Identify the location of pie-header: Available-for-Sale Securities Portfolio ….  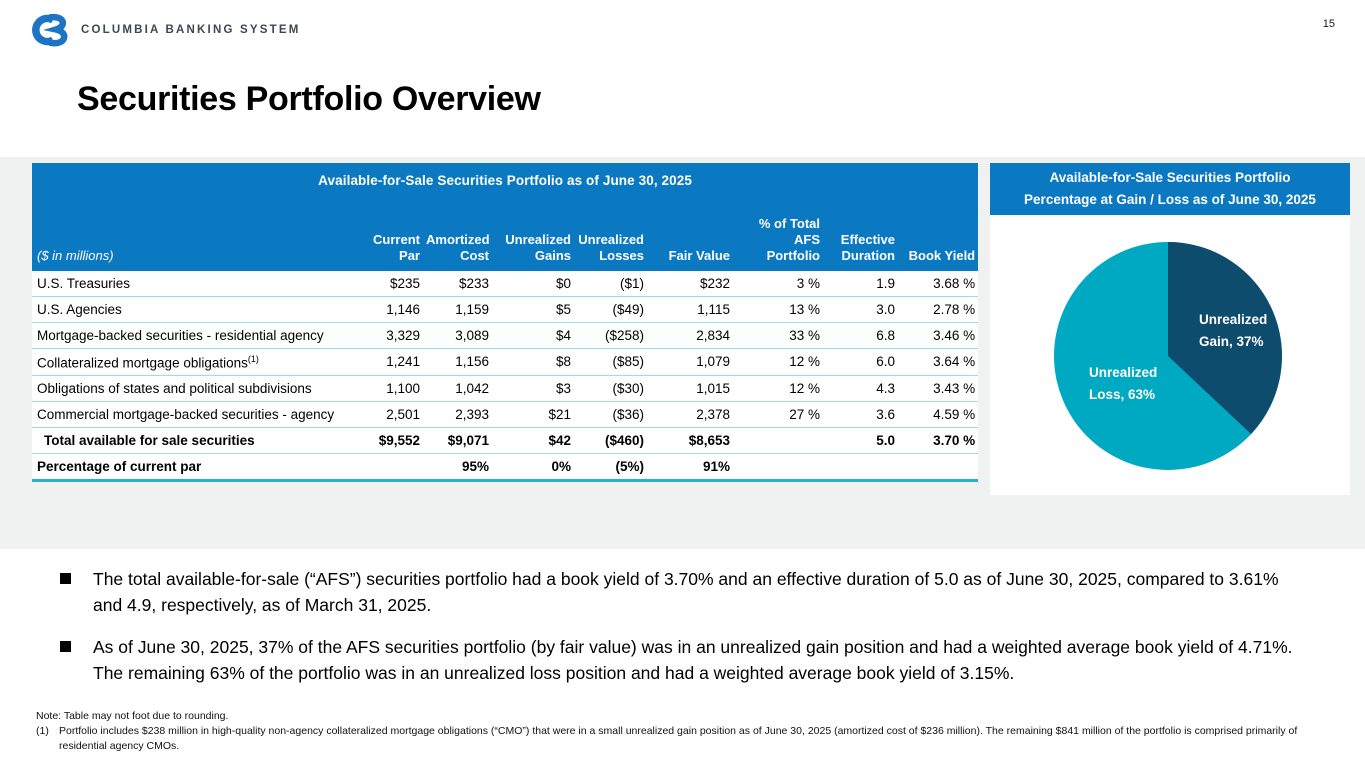
(1170, 189).